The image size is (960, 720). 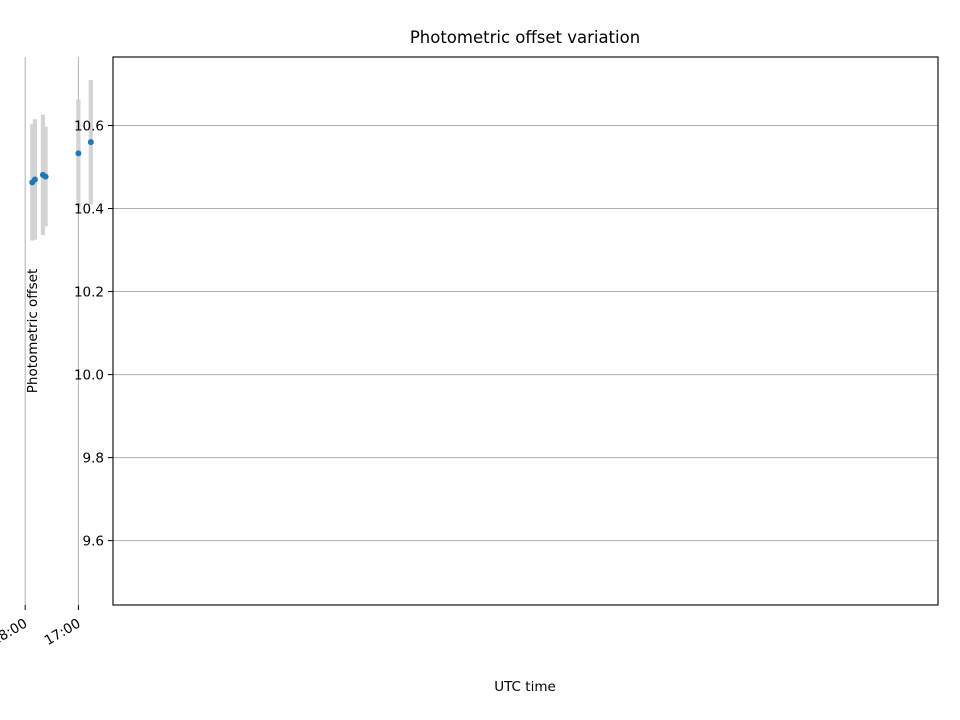 What do you see at coordinates (63, 632) in the screenshot?
I see `x-tick-label: 17:00` at bounding box center [63, 632].